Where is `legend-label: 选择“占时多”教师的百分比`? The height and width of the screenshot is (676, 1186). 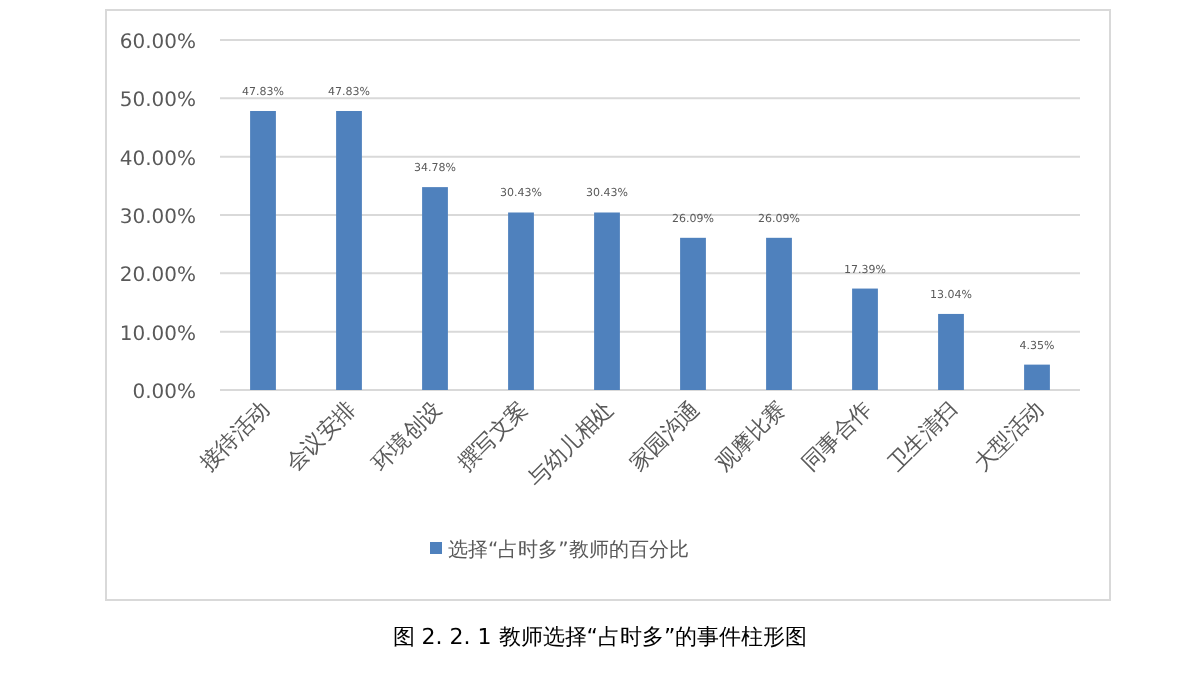
legend-label: 选择“占时多”教师的百分比 is located at coordinates (568, 550).